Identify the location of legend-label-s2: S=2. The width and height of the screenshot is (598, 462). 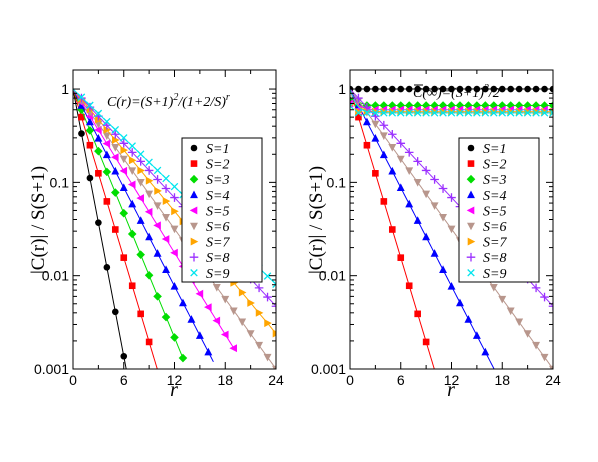
(494, 165).